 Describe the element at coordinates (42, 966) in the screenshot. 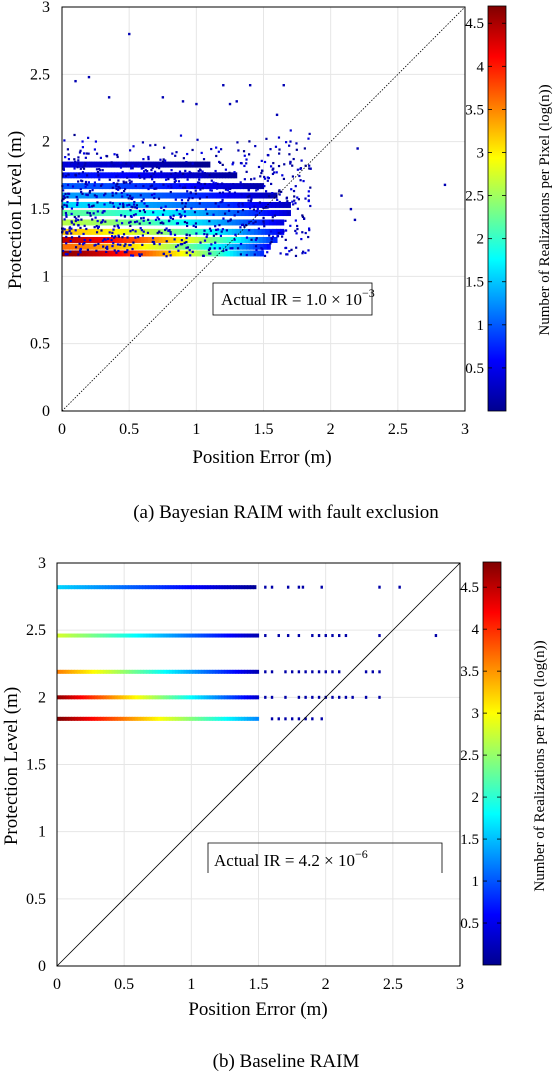

I see `panel-b-ytick-label: 0` at that location.